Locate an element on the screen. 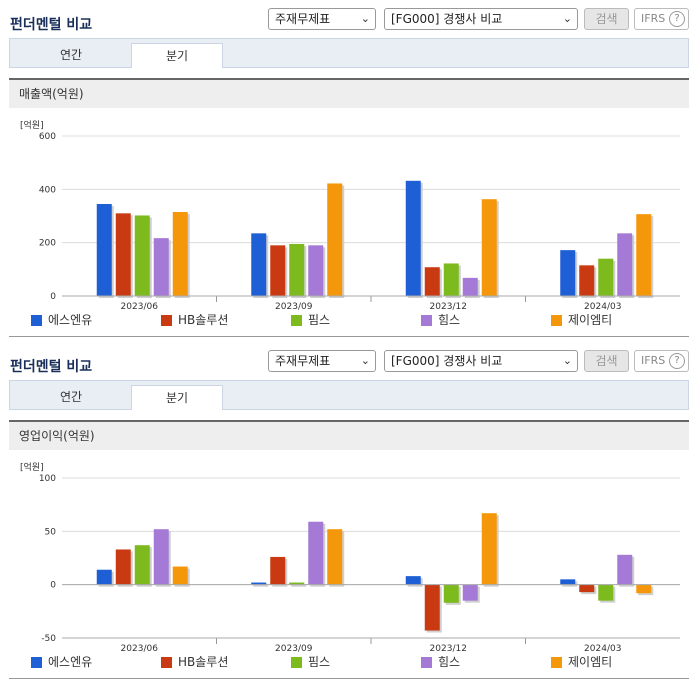 This screenshot has width=696, height=684. y-tick-label: 200 is located at coordinates (47, 244).